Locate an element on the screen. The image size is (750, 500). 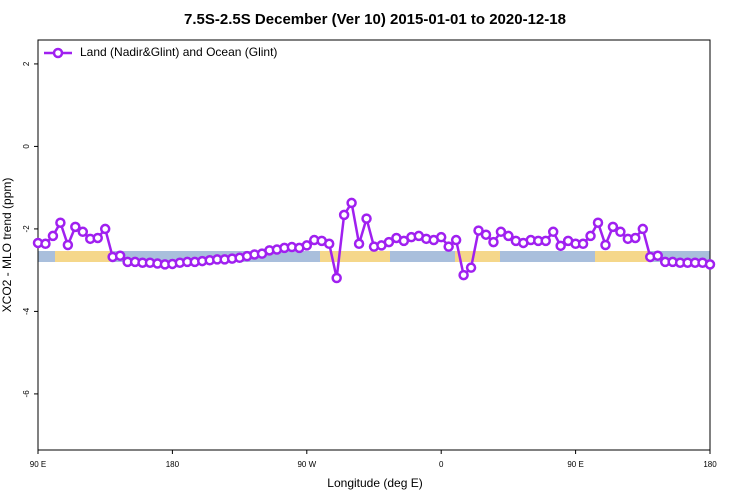
y-tick-label: 2 is located at coordinates (26, 63).